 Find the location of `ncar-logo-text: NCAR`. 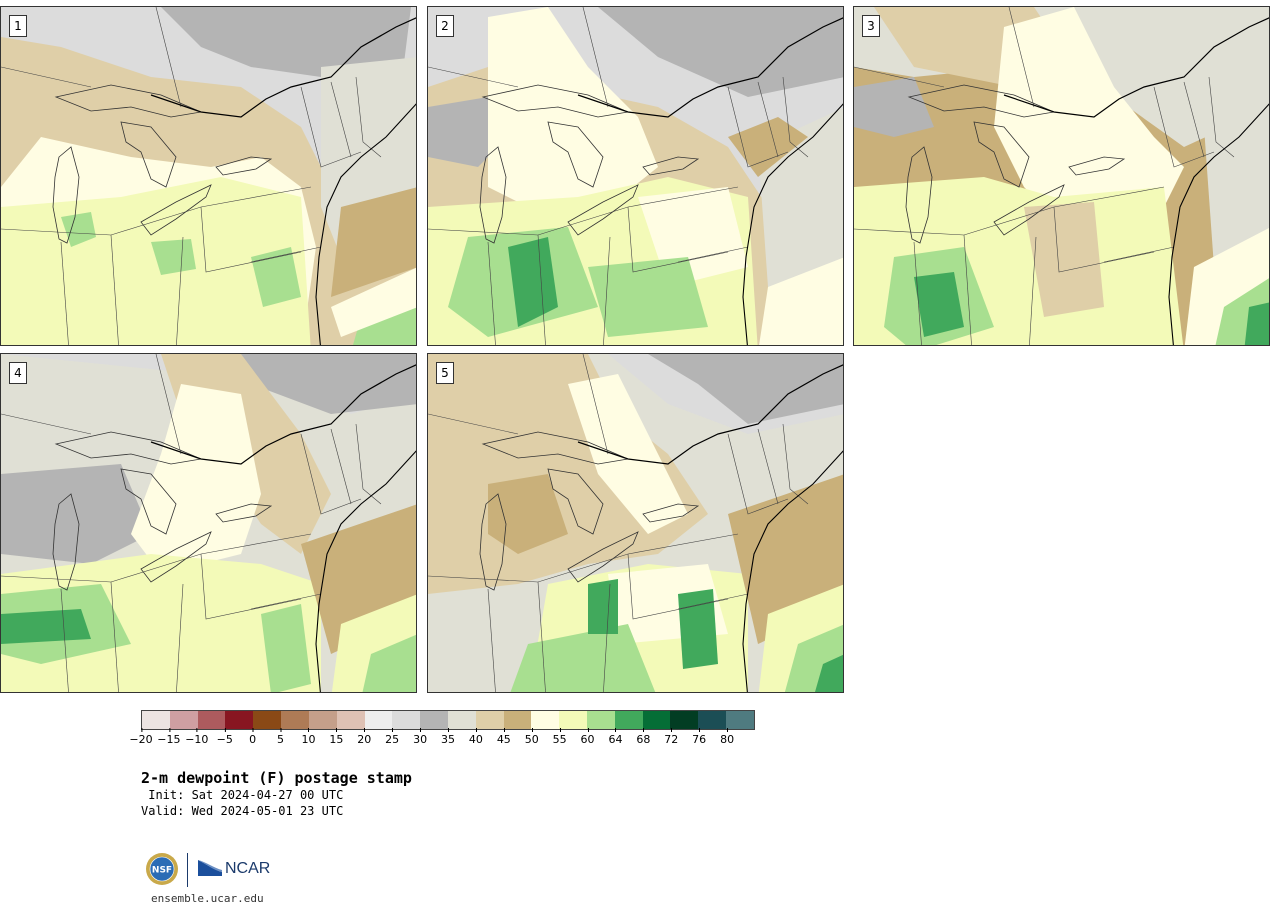

ncar-logo-text: NCAR is located at coordinates (248, 868).